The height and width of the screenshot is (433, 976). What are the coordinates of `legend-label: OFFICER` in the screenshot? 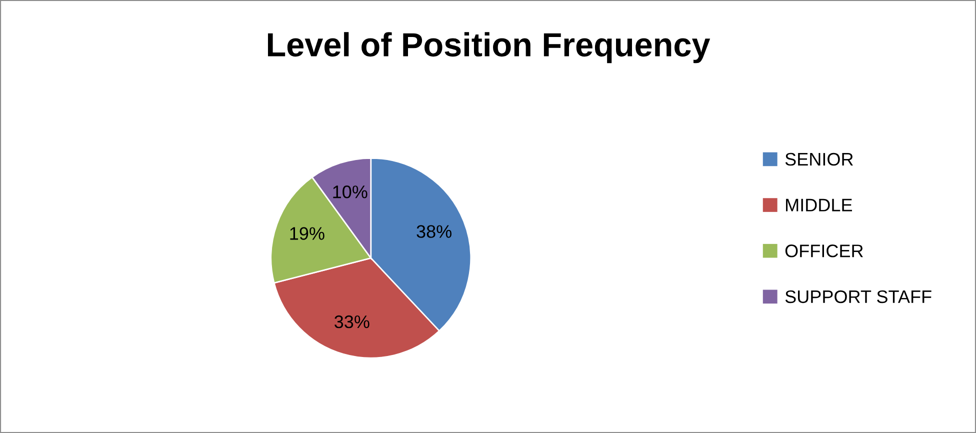 It's located at (824, 251).